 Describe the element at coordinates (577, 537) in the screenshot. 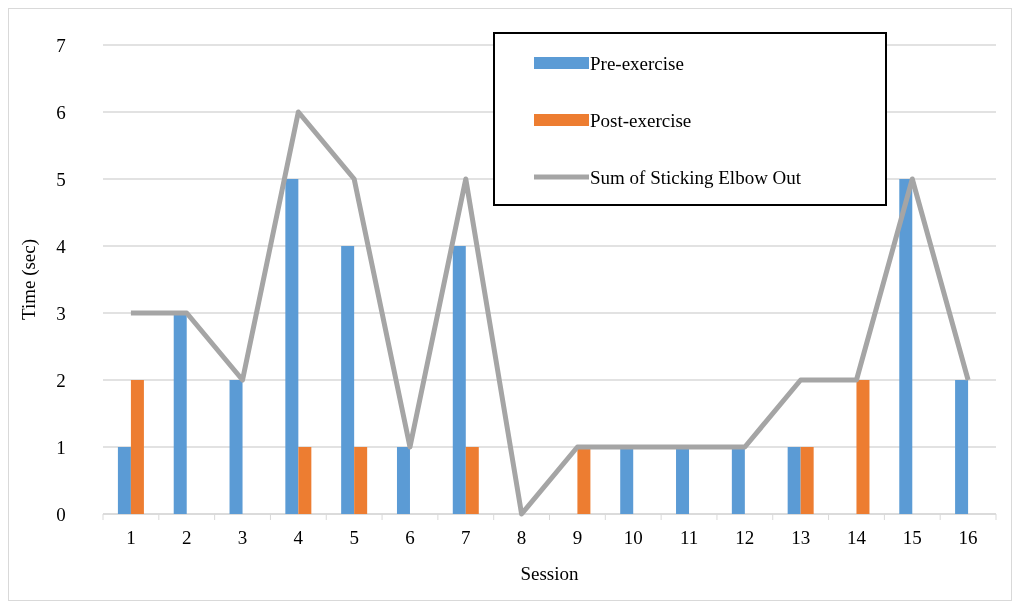

I see `x-tick-label: 9` at that location.